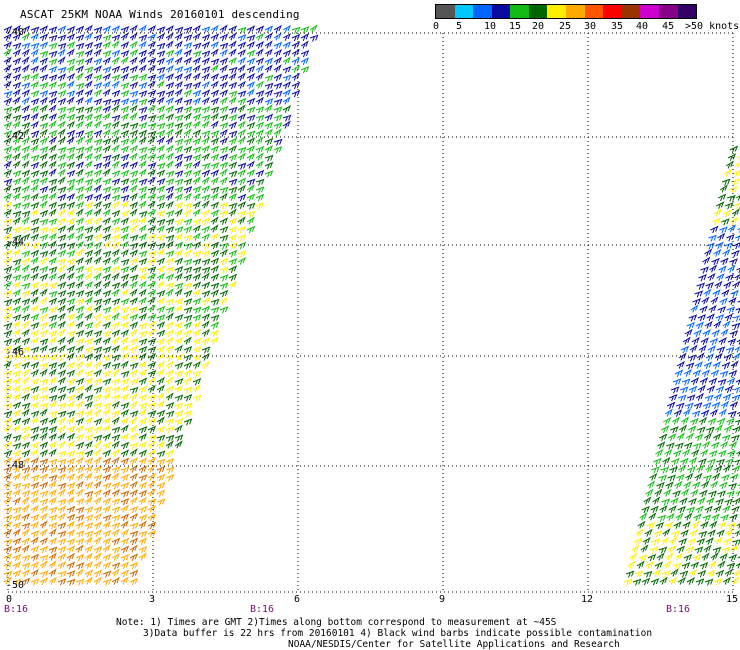 The height and width of the screenshot is (650, 740). Describe the element at coordinates (678, 609) in the screenshot. I see `time-label: B:16` at that location.